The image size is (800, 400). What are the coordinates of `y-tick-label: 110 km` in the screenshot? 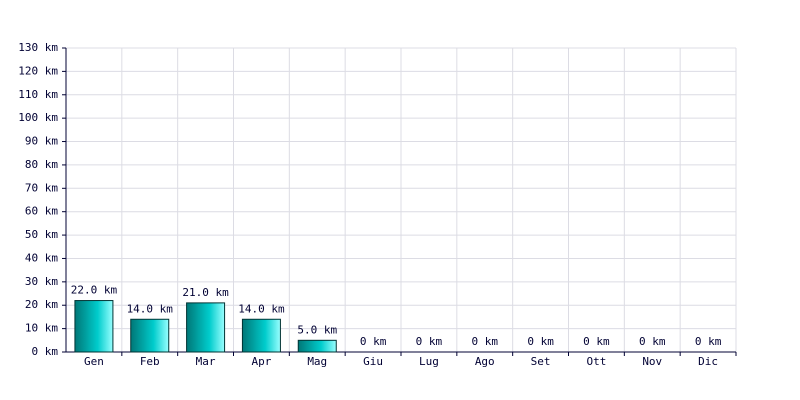 It's located at (38, 94).